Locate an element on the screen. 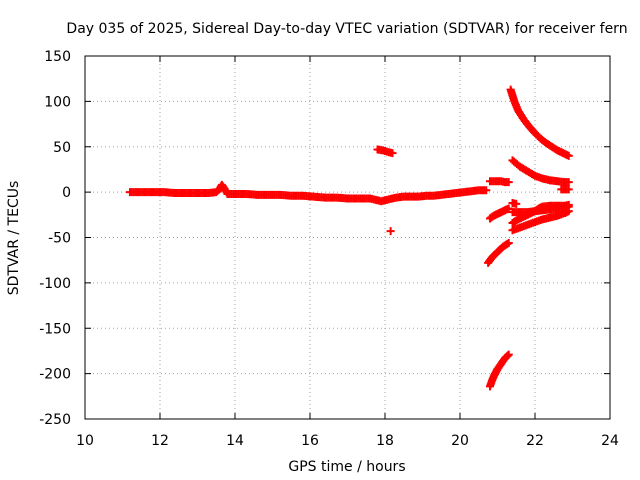 This screenshot has height=480, width=640. x-tick-label: 14 is located at coordinates (235, 441).